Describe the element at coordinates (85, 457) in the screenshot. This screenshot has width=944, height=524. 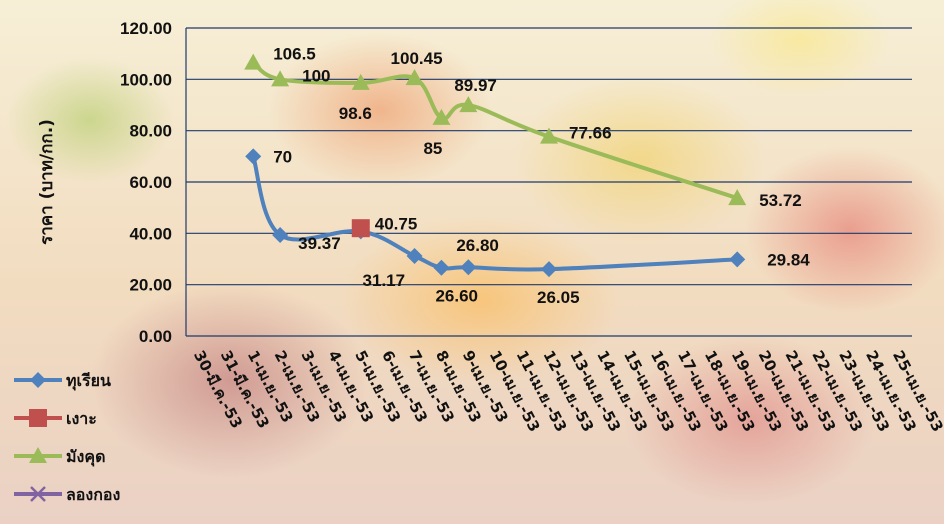
I see `legend-entry: มังคุด` at that location.